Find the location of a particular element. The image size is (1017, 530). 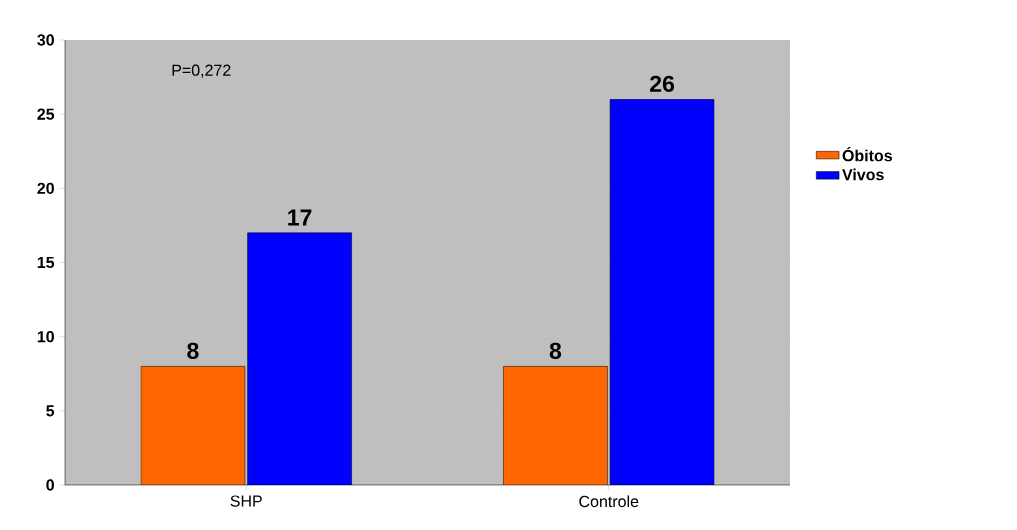

x-tick-label: SHP is located at coordinates (246, 501).